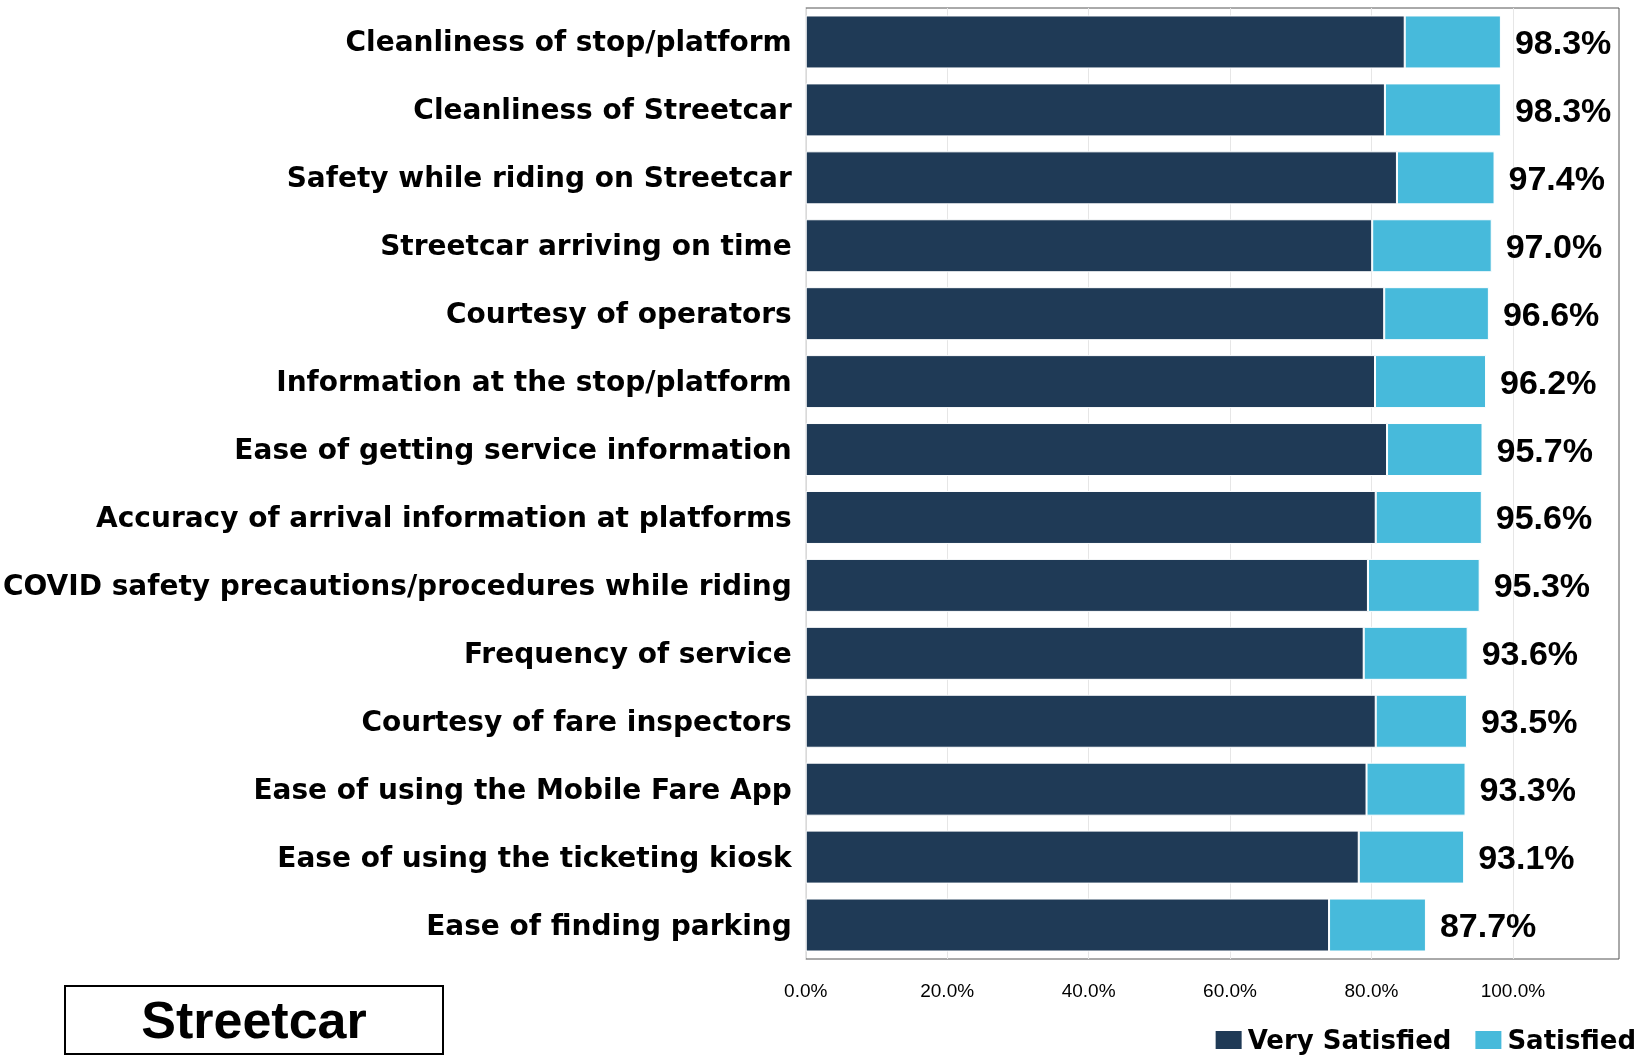 The height and width of the screenshot is (1060, 1643). Describe the element at coordinates (602, 110) in the screenshot. I see `y-tick-label: Cleanliness of Streetcar` at that location.